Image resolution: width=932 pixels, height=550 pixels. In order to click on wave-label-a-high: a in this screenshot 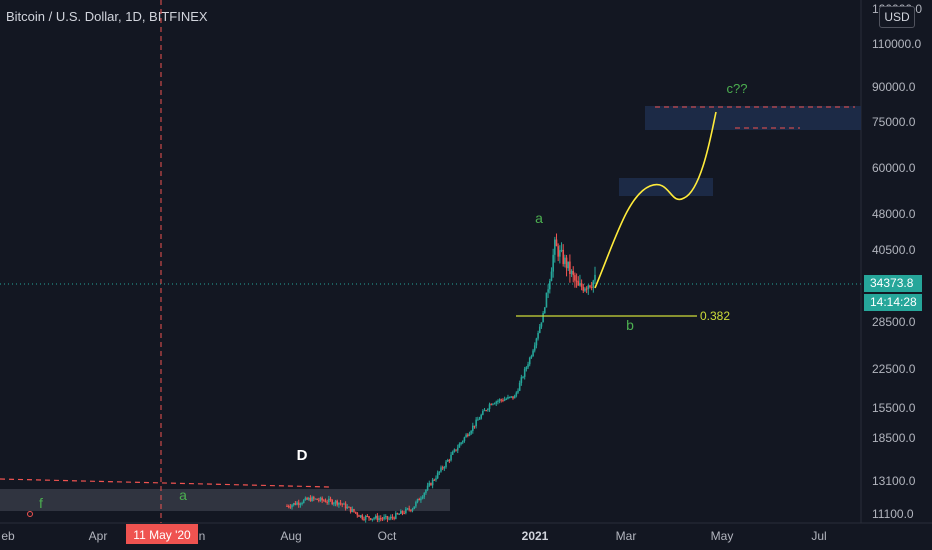, I will do `click(539, 218)`.